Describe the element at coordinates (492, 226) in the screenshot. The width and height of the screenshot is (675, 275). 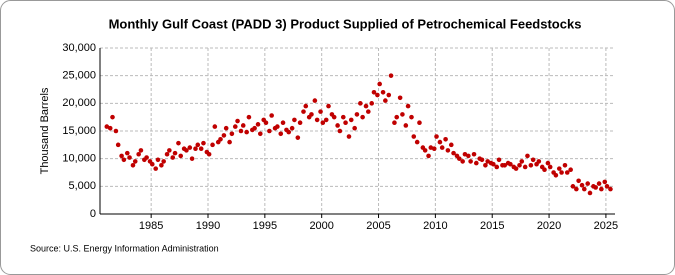
I see `x-tick-label: 2015` at that location.